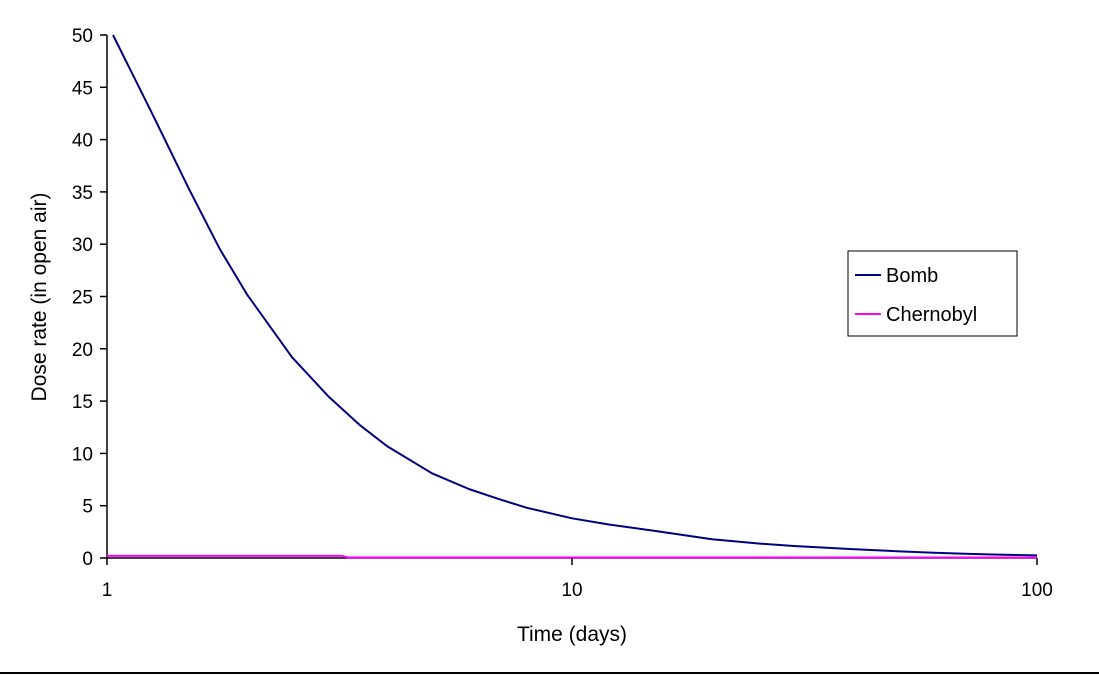 The width and height of the screenshot is (1099, 675). I want to click on legend-box, so click(932, 293).